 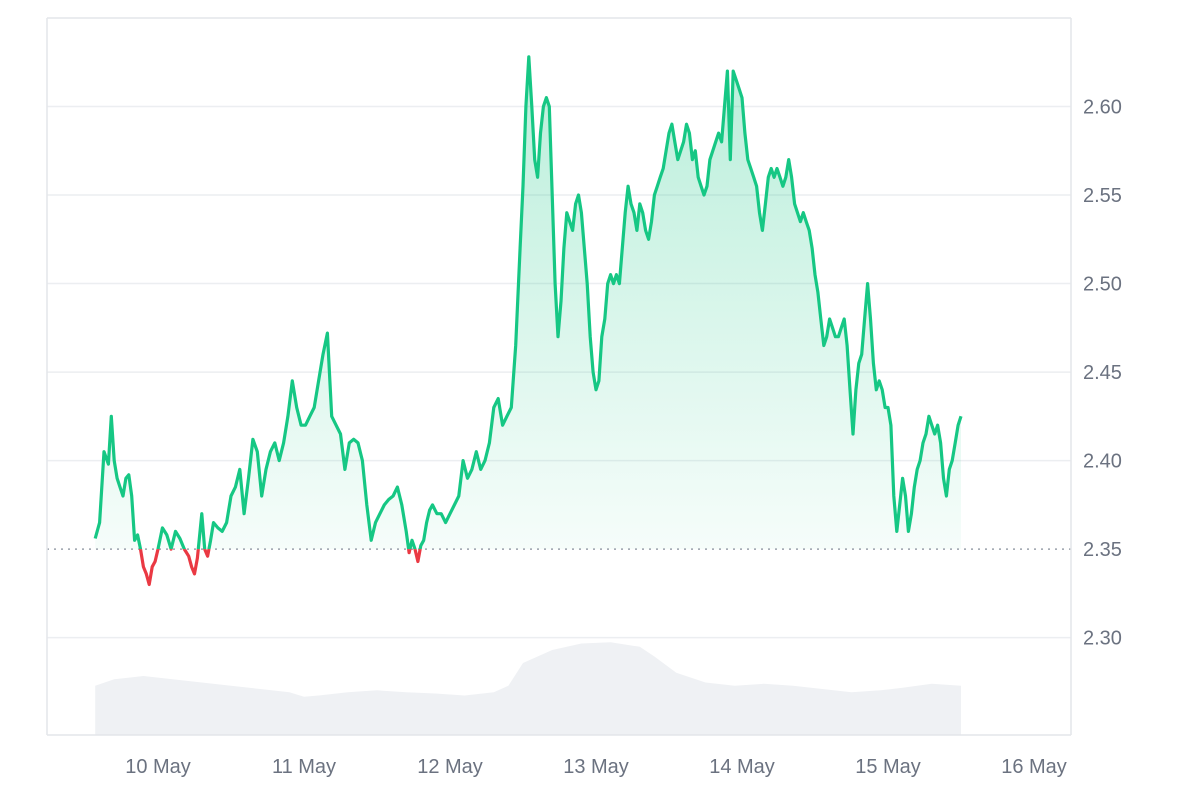 I want to click on x-tick-label: 13 May, so click(x=596, y=767).